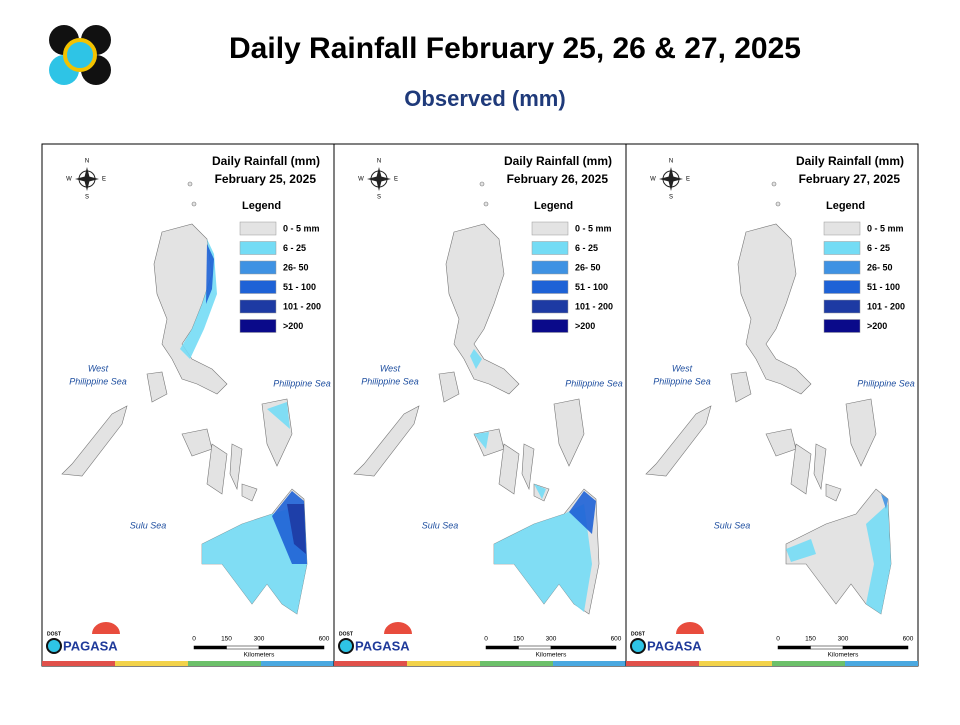 The height and width of the screenshot is (725, 960). I want to click on compass, so click(671, 179).